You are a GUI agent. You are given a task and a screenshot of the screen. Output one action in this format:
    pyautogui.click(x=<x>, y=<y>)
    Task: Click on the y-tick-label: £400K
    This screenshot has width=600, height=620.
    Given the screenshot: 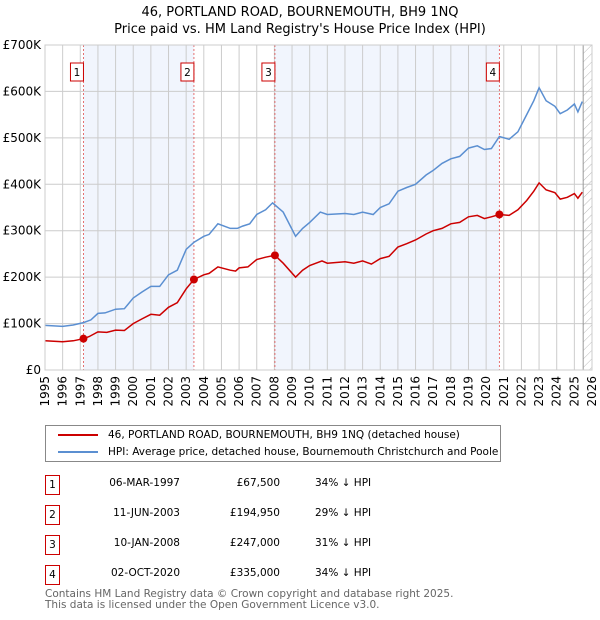 What is the action you would take?
    pyautogui.click(x=23, y=184)
    